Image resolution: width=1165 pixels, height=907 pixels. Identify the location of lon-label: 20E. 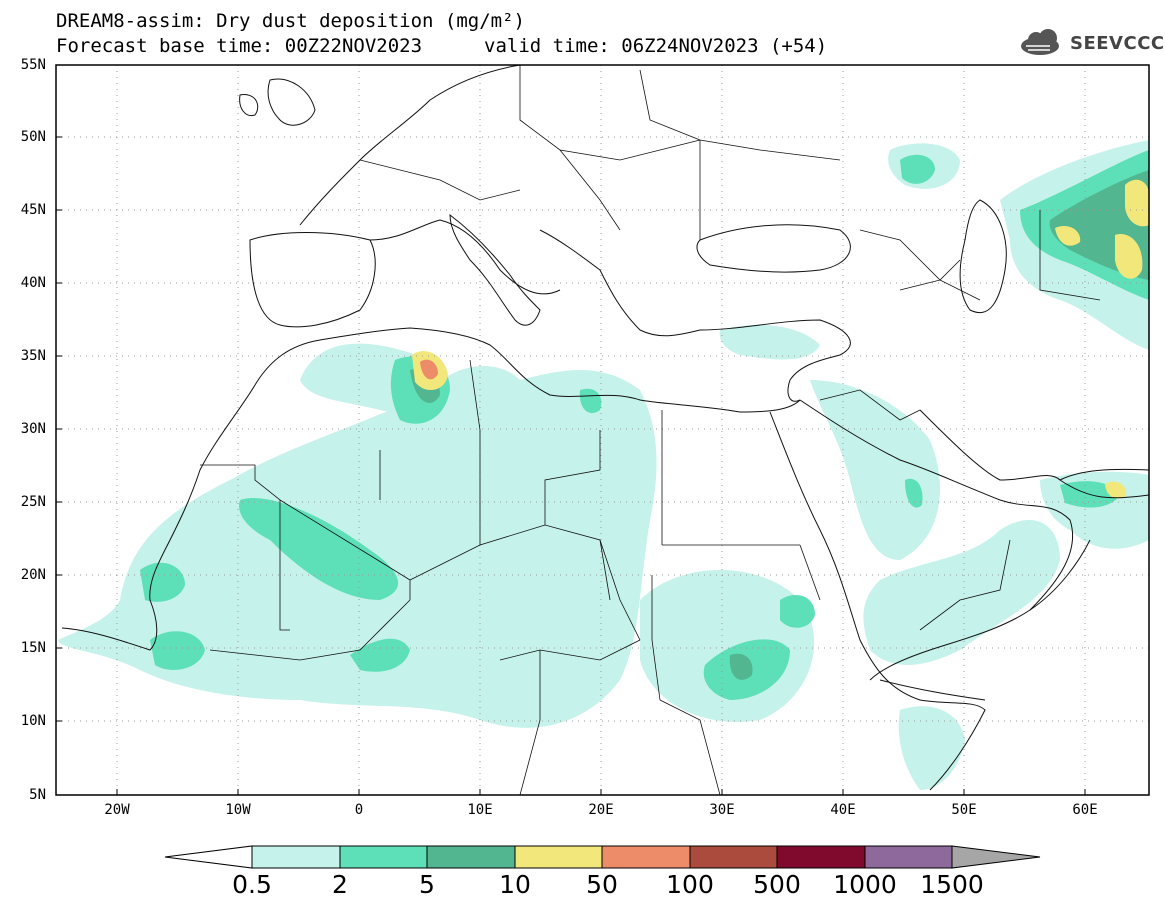
(601, 810).